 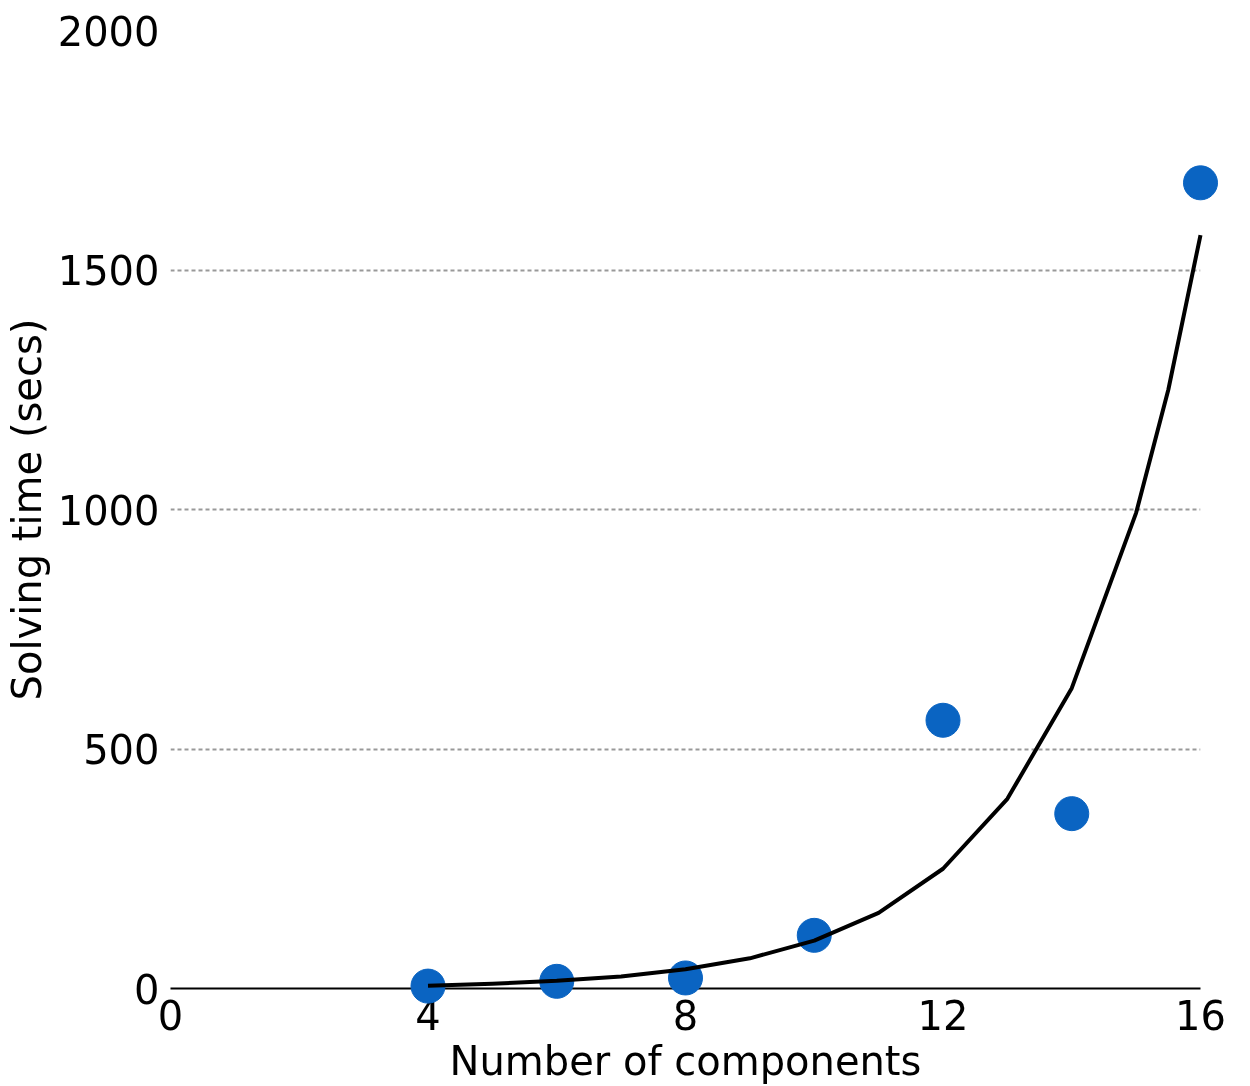 I want to click on x-tick-label: 12, so click(x=943, y=1015).